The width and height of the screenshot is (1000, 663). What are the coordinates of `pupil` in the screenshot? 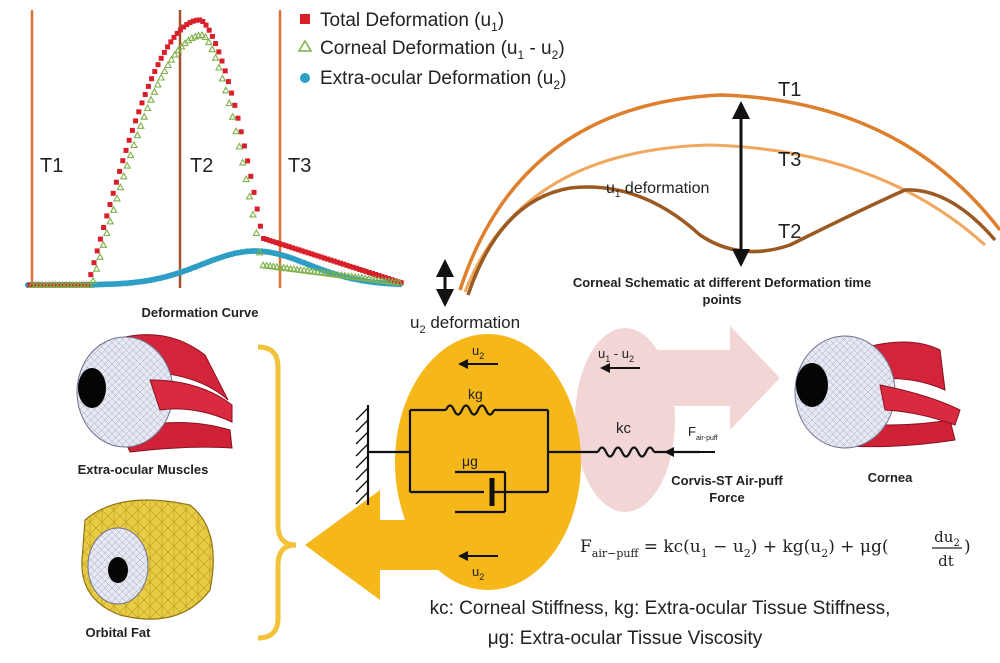 It's located at (92, 388).